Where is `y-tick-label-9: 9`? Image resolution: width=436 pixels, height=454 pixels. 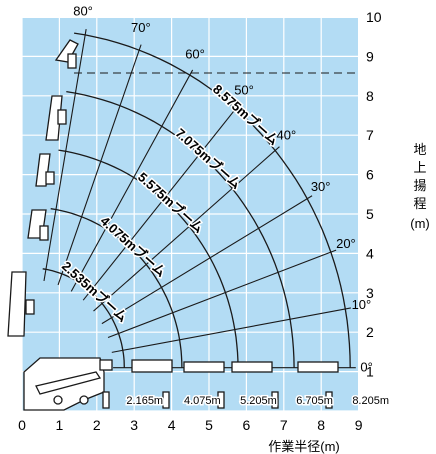 y-tick-label-9: 9 is located at coordinates (370, 56).